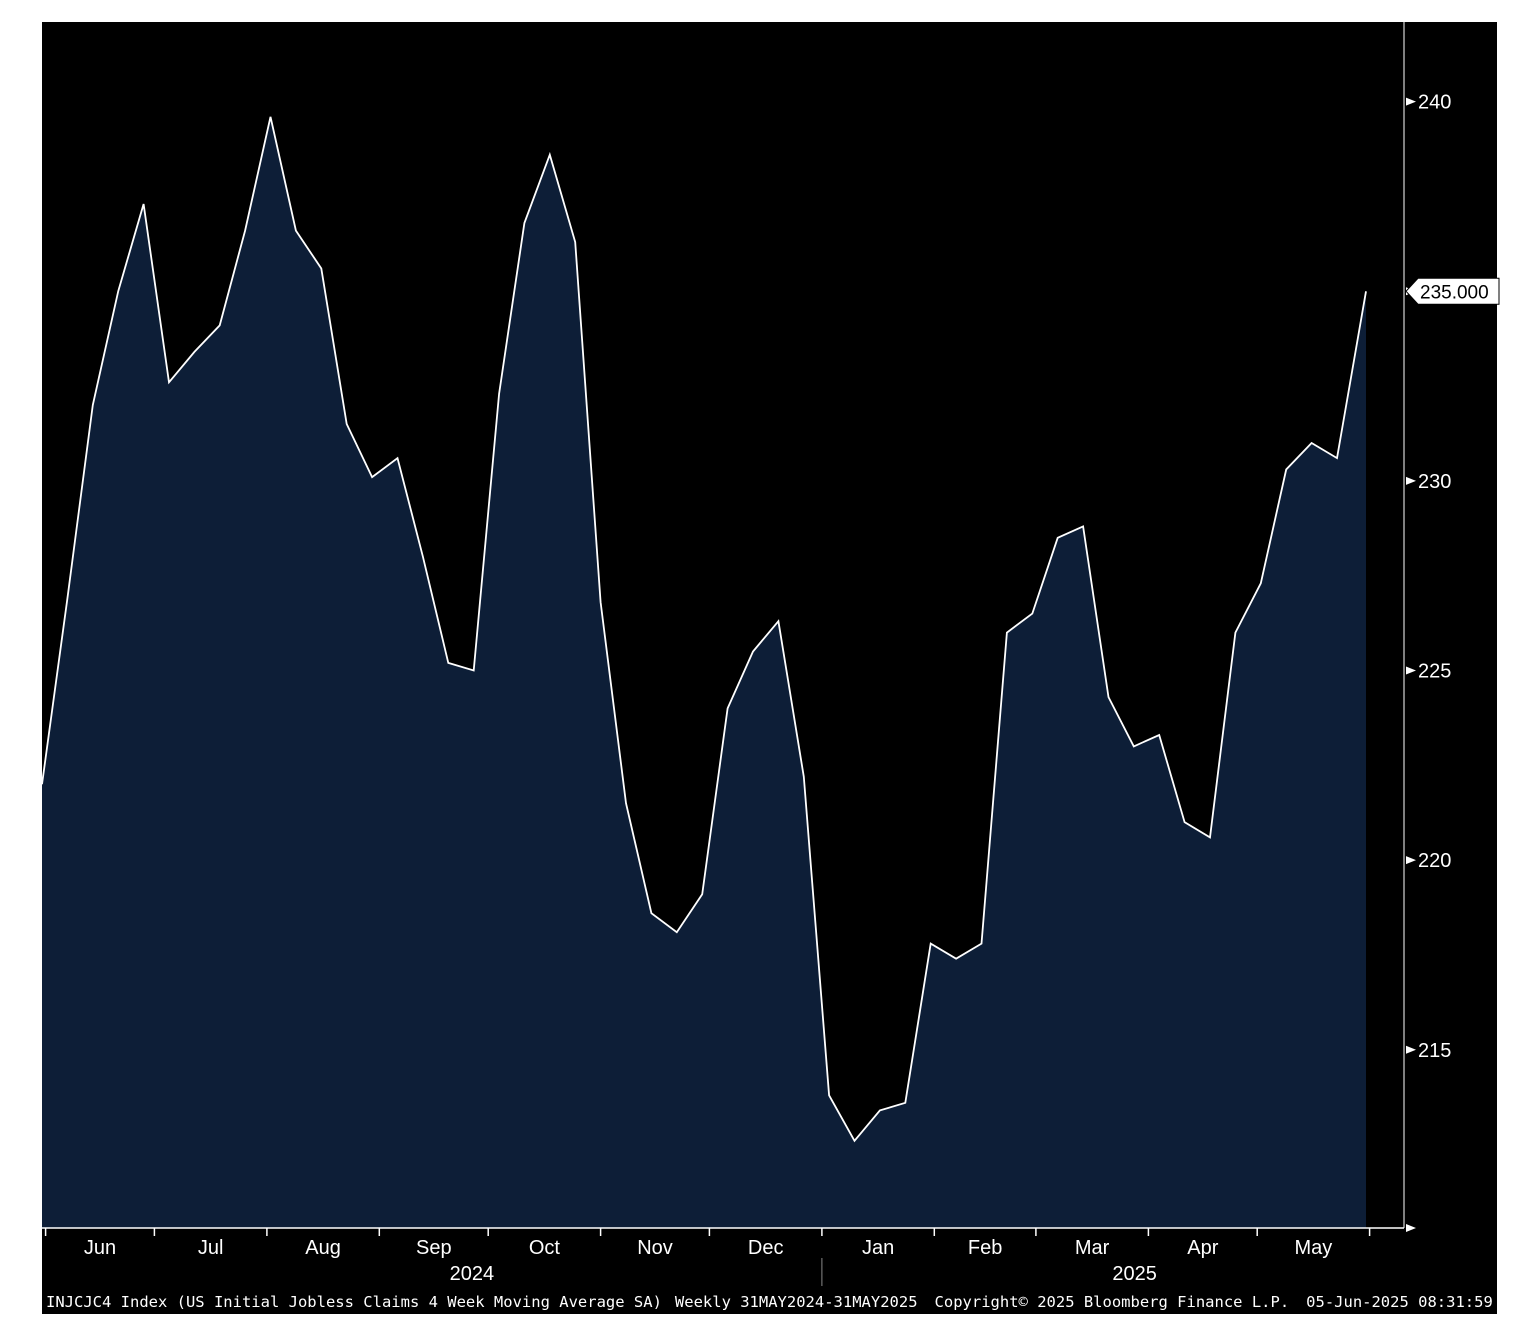  Describe the element at coordinates (1314, 1248) in the screenshot. I see `x-tick-label: May` at that location.